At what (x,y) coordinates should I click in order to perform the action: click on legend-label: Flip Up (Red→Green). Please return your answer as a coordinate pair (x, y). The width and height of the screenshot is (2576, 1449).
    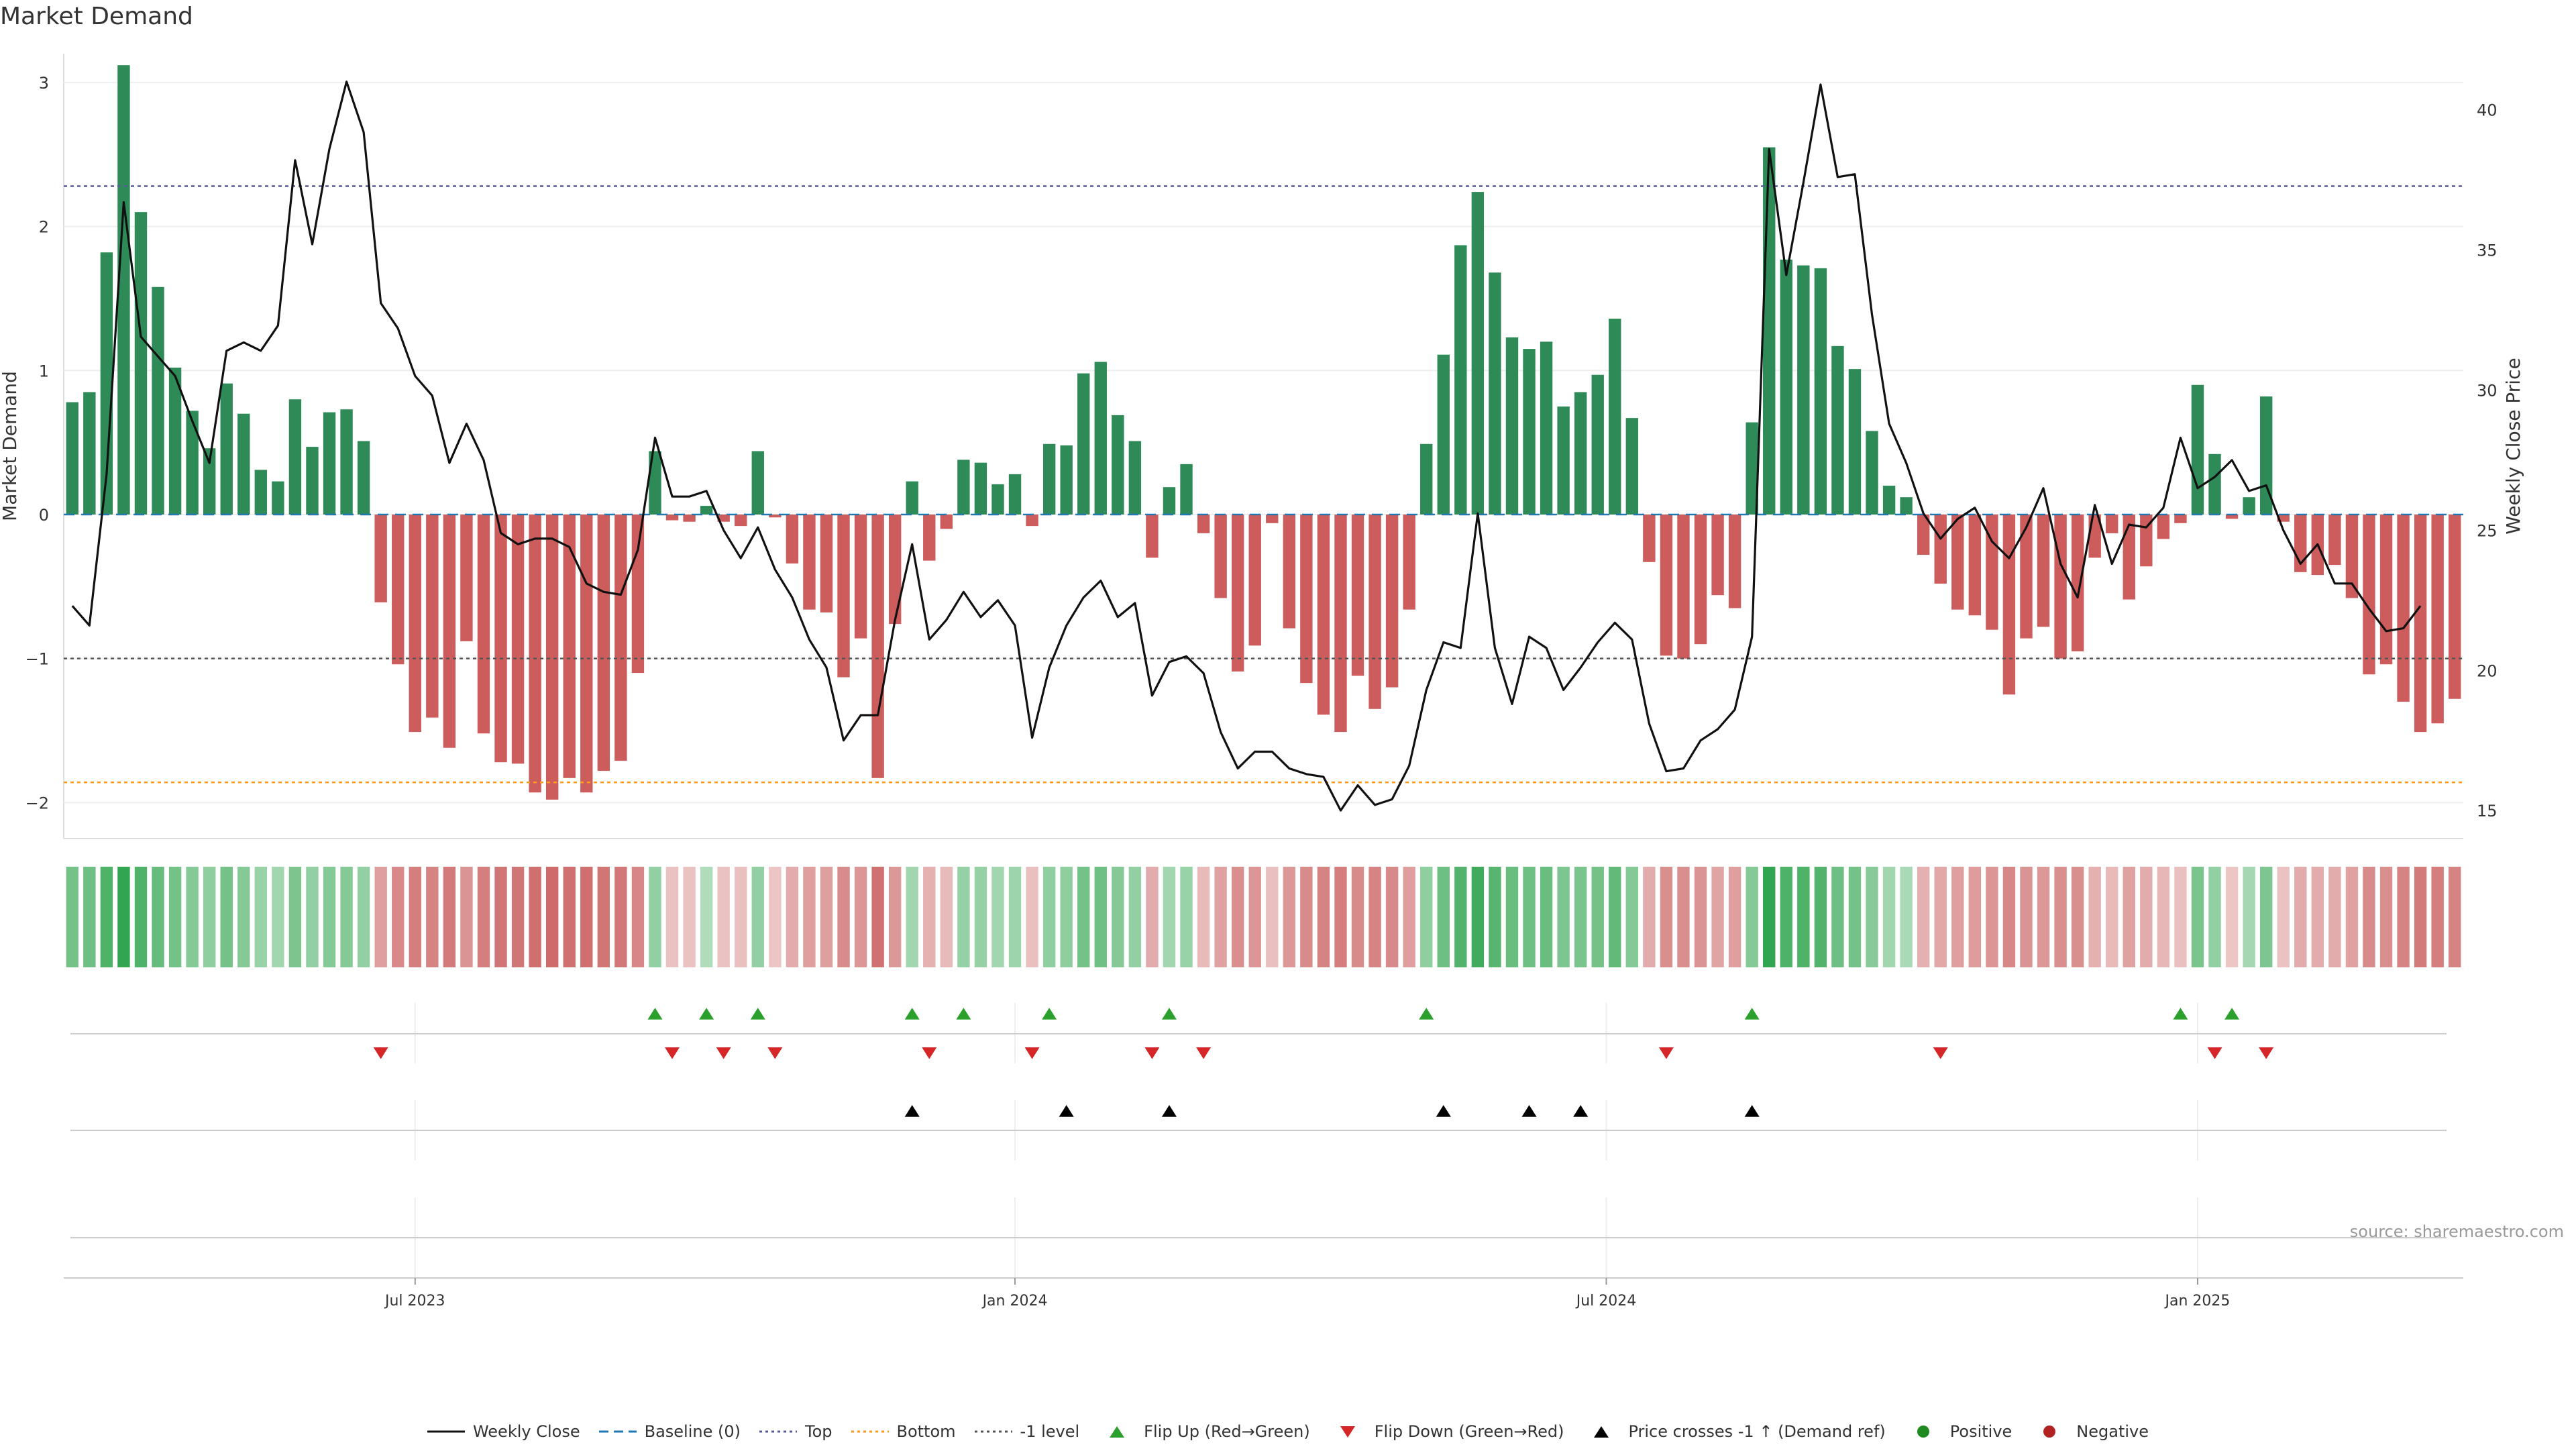
    Looking at the image, I should click on (1227, 1431).